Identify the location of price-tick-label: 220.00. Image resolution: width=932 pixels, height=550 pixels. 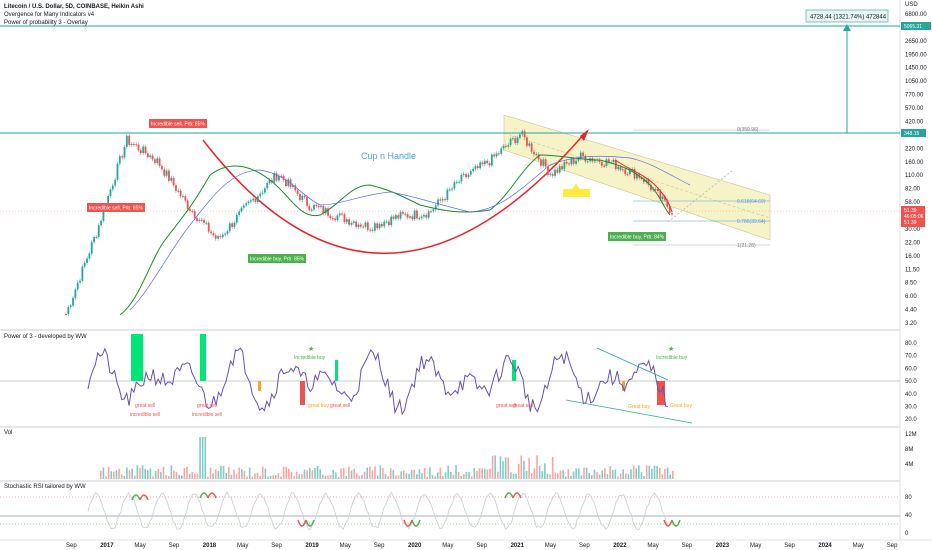
(914, 149).